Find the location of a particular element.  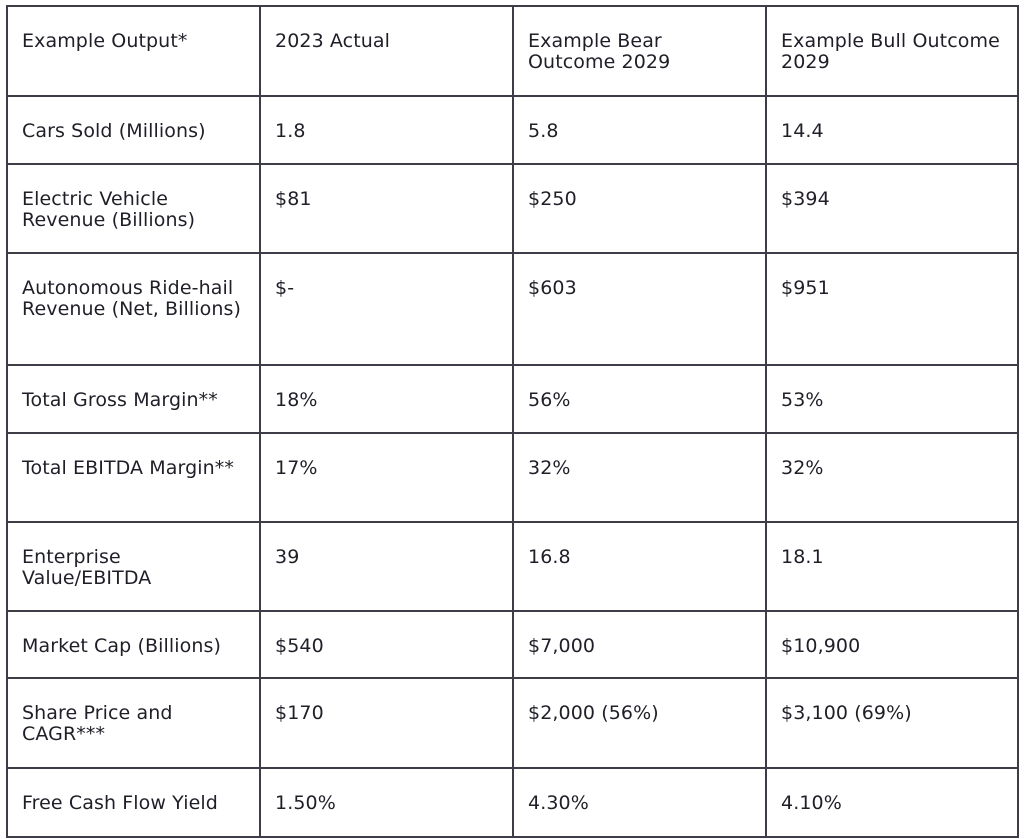

row-label-cell: Total EBITDA Margin** is located at coordinates (133, 477).